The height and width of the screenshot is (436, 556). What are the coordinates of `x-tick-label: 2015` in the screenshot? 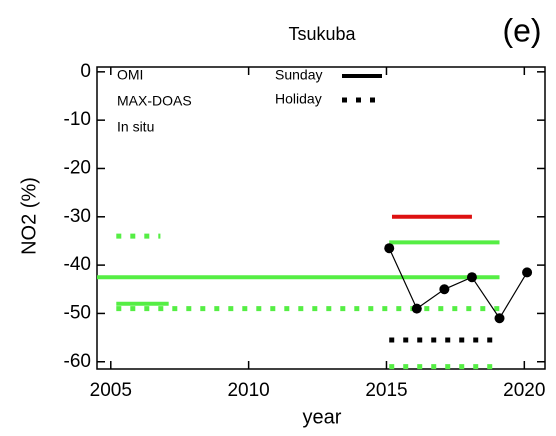 It's located at (386, 390).